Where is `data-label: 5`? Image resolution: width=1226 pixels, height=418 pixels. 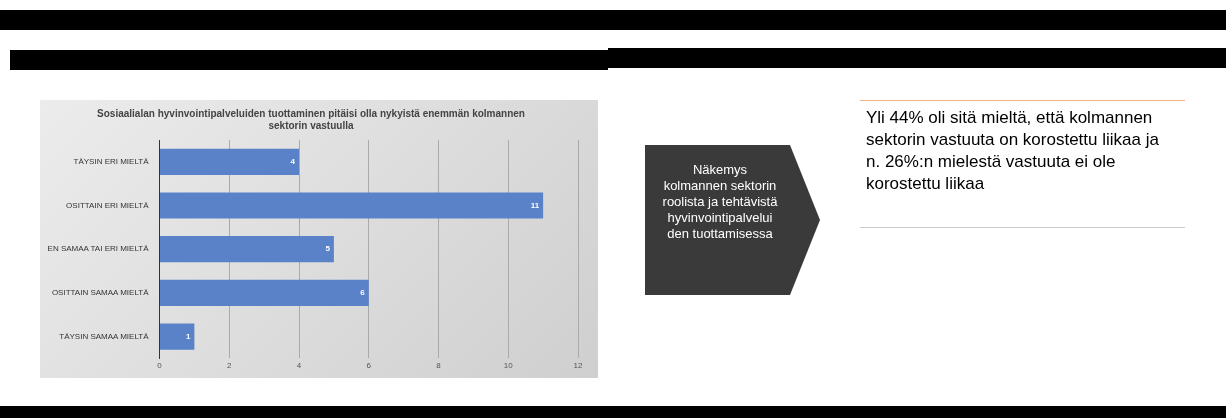
data-label: 5 is located at coordinates (328, 249).